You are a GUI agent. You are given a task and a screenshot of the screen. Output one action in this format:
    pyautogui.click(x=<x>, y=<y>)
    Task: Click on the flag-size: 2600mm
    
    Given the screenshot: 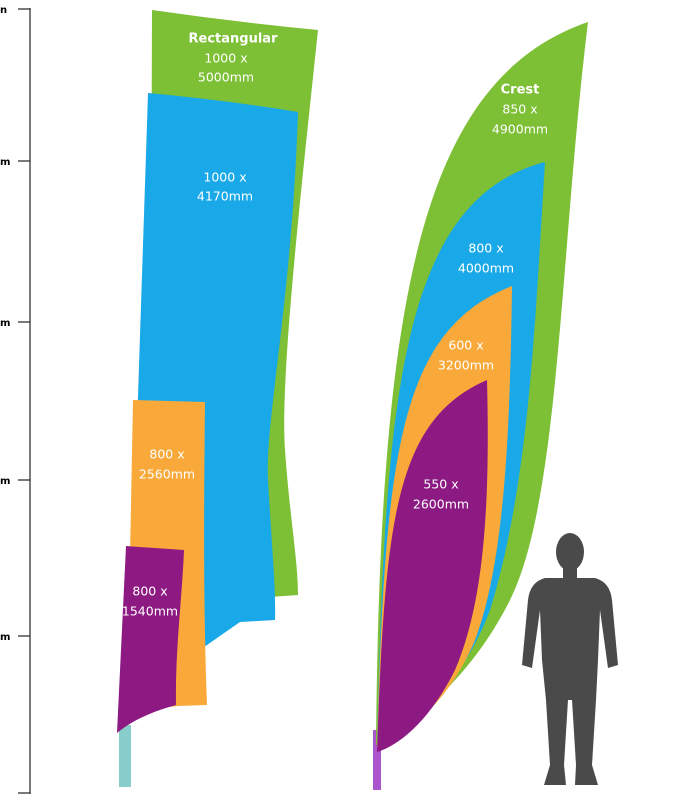 What is the action you would take?
    pyautogui.click(x=441, y=504)
    